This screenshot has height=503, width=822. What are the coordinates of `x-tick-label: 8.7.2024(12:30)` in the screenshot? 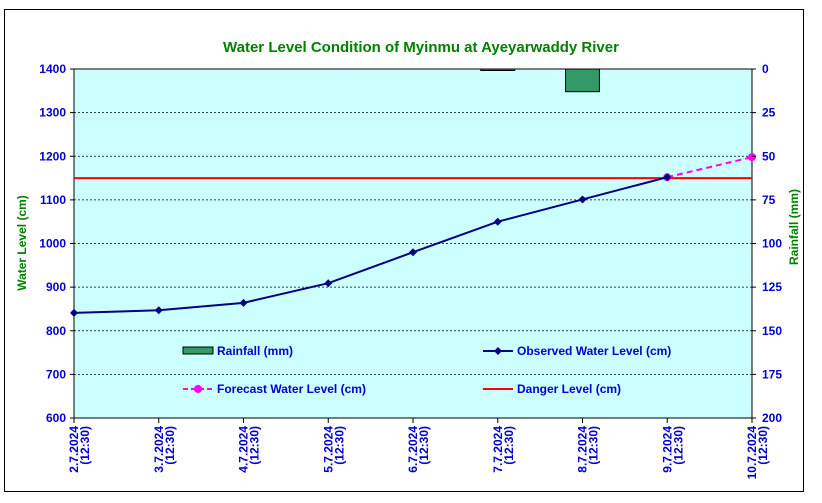 It's located at (588, 449).